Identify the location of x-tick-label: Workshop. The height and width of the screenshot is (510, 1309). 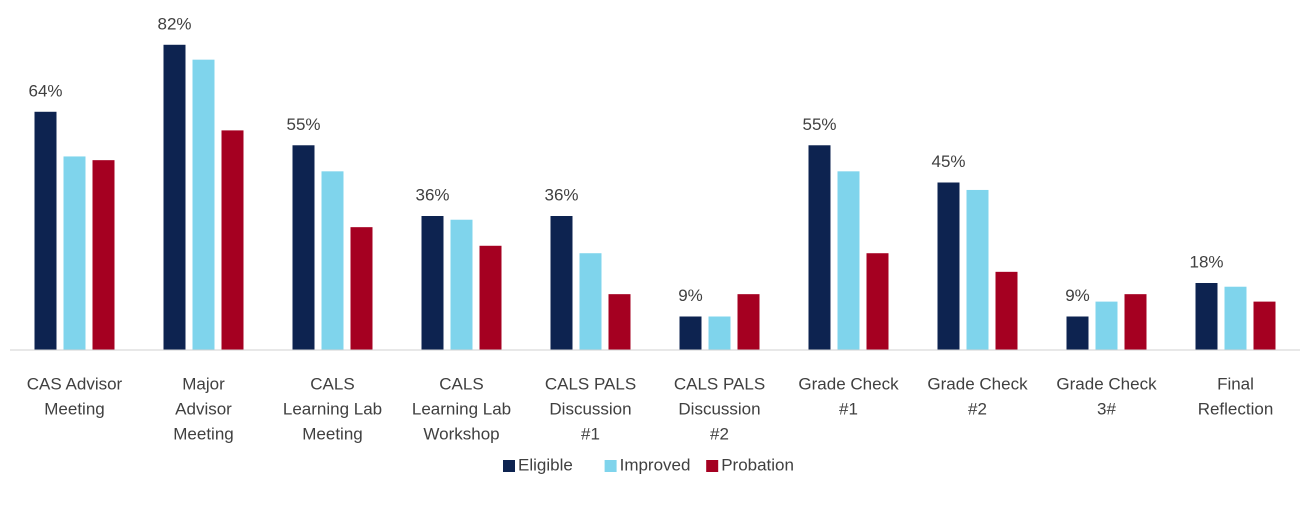
(461, 433).